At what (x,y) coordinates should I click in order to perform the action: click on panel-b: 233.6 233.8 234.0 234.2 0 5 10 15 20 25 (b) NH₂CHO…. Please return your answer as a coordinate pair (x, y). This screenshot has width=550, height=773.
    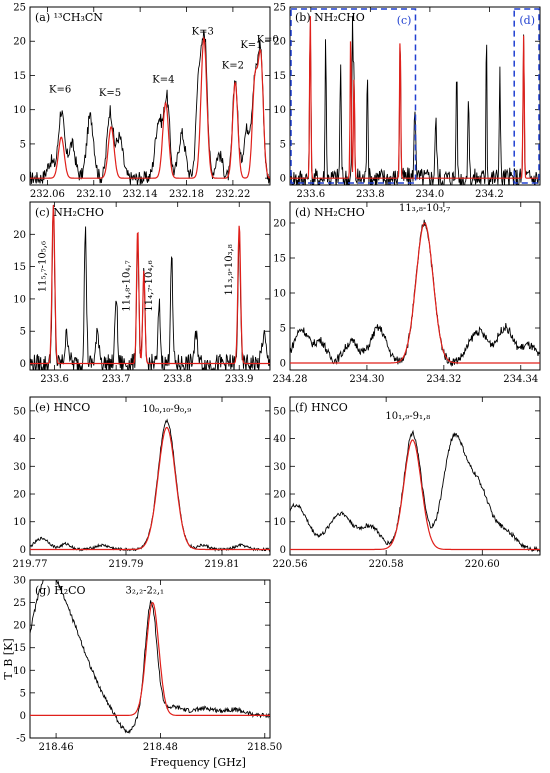
    Looking at the image, I should click on (407, 101).